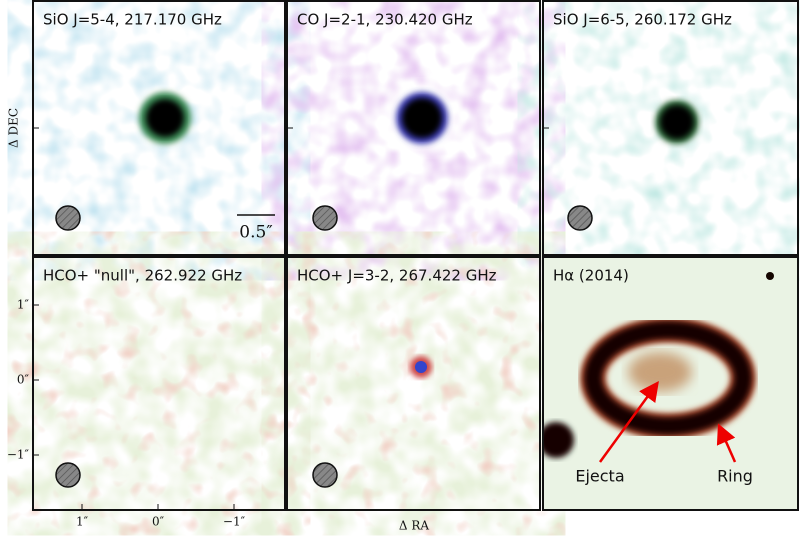 The height and width of the screenshot is (536, 800). Describe the element at coordinates (255, 233) in the screenshot. I see `scale-label: 0.5″` at that location.